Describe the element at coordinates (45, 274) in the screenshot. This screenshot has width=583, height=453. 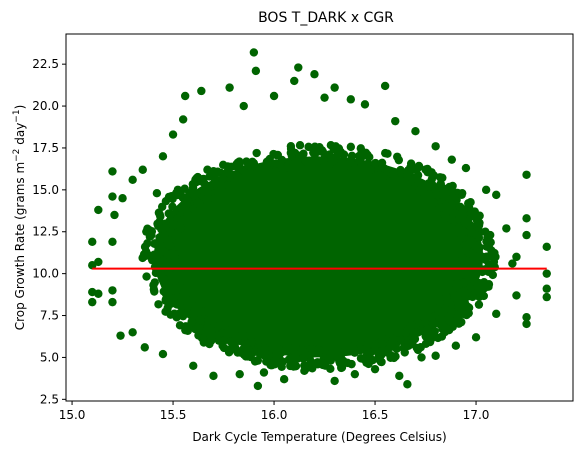
I see `y-tick-label: 10.0` at that location.